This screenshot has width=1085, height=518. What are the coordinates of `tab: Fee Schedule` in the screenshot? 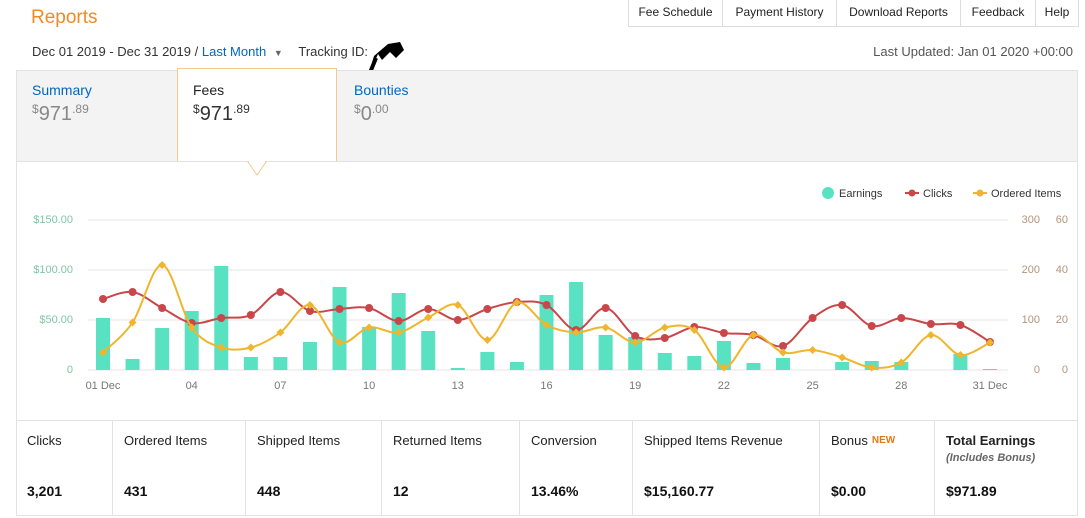 It's located at (675, 13).